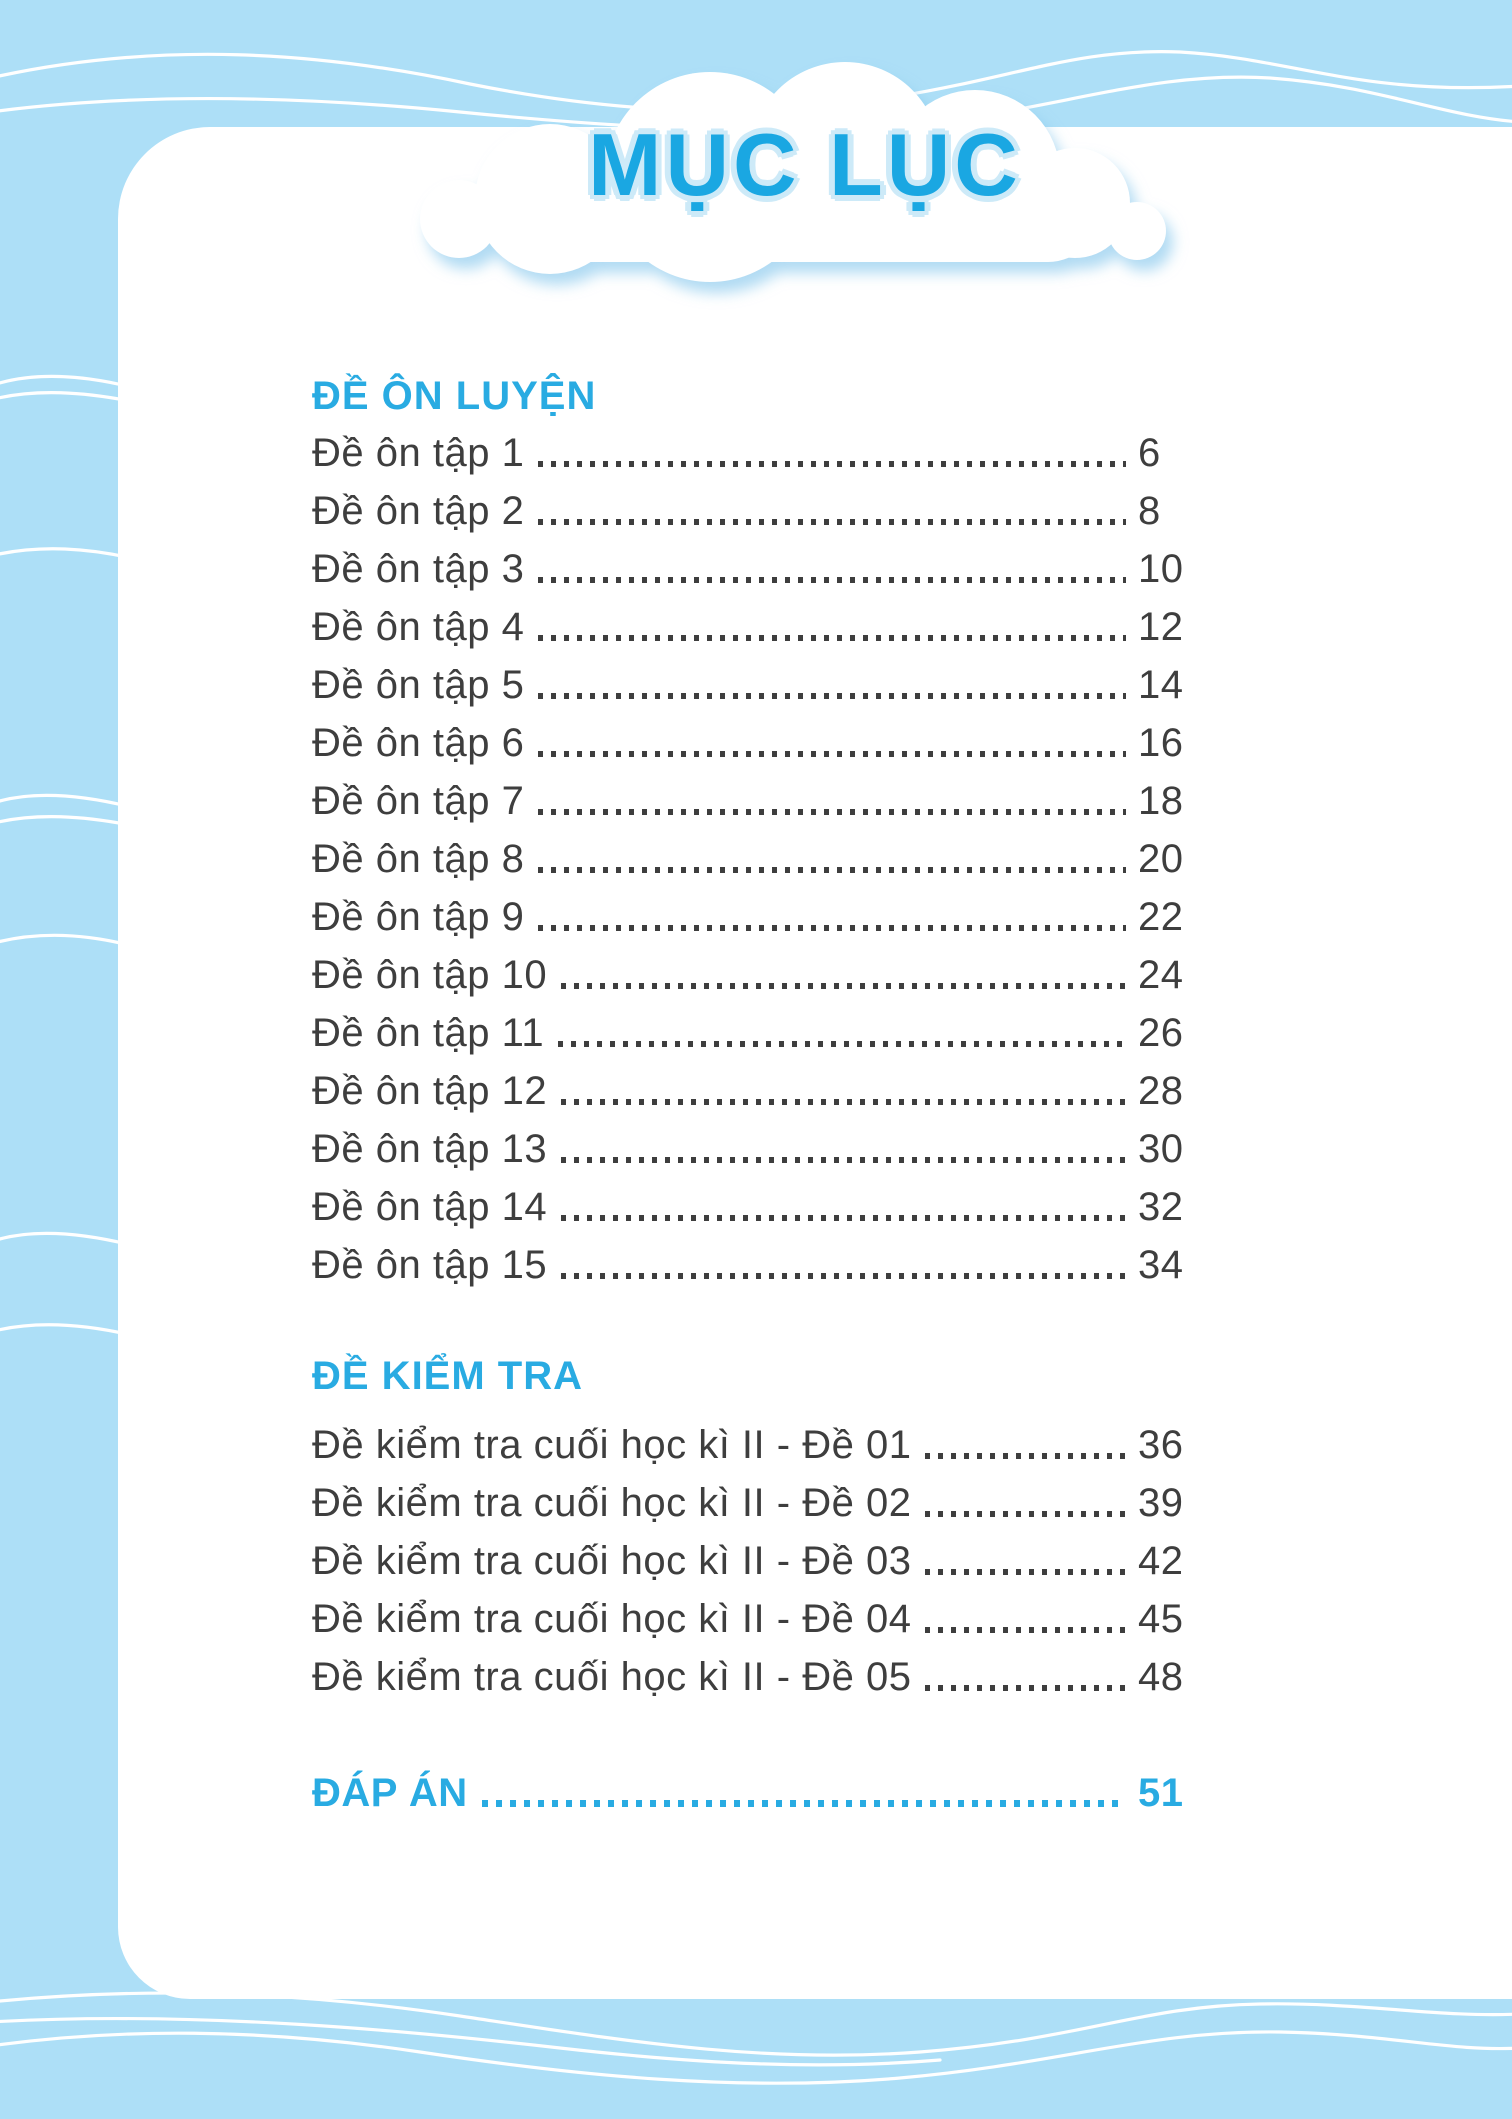 Image resolution: width=1512 pixels, height=2119 pixels. What do you see at coordinates (751, 801) in the screenshot?
I see `toc-entry: Đề ôn tập 7 18` at bounding box center [751, 801].